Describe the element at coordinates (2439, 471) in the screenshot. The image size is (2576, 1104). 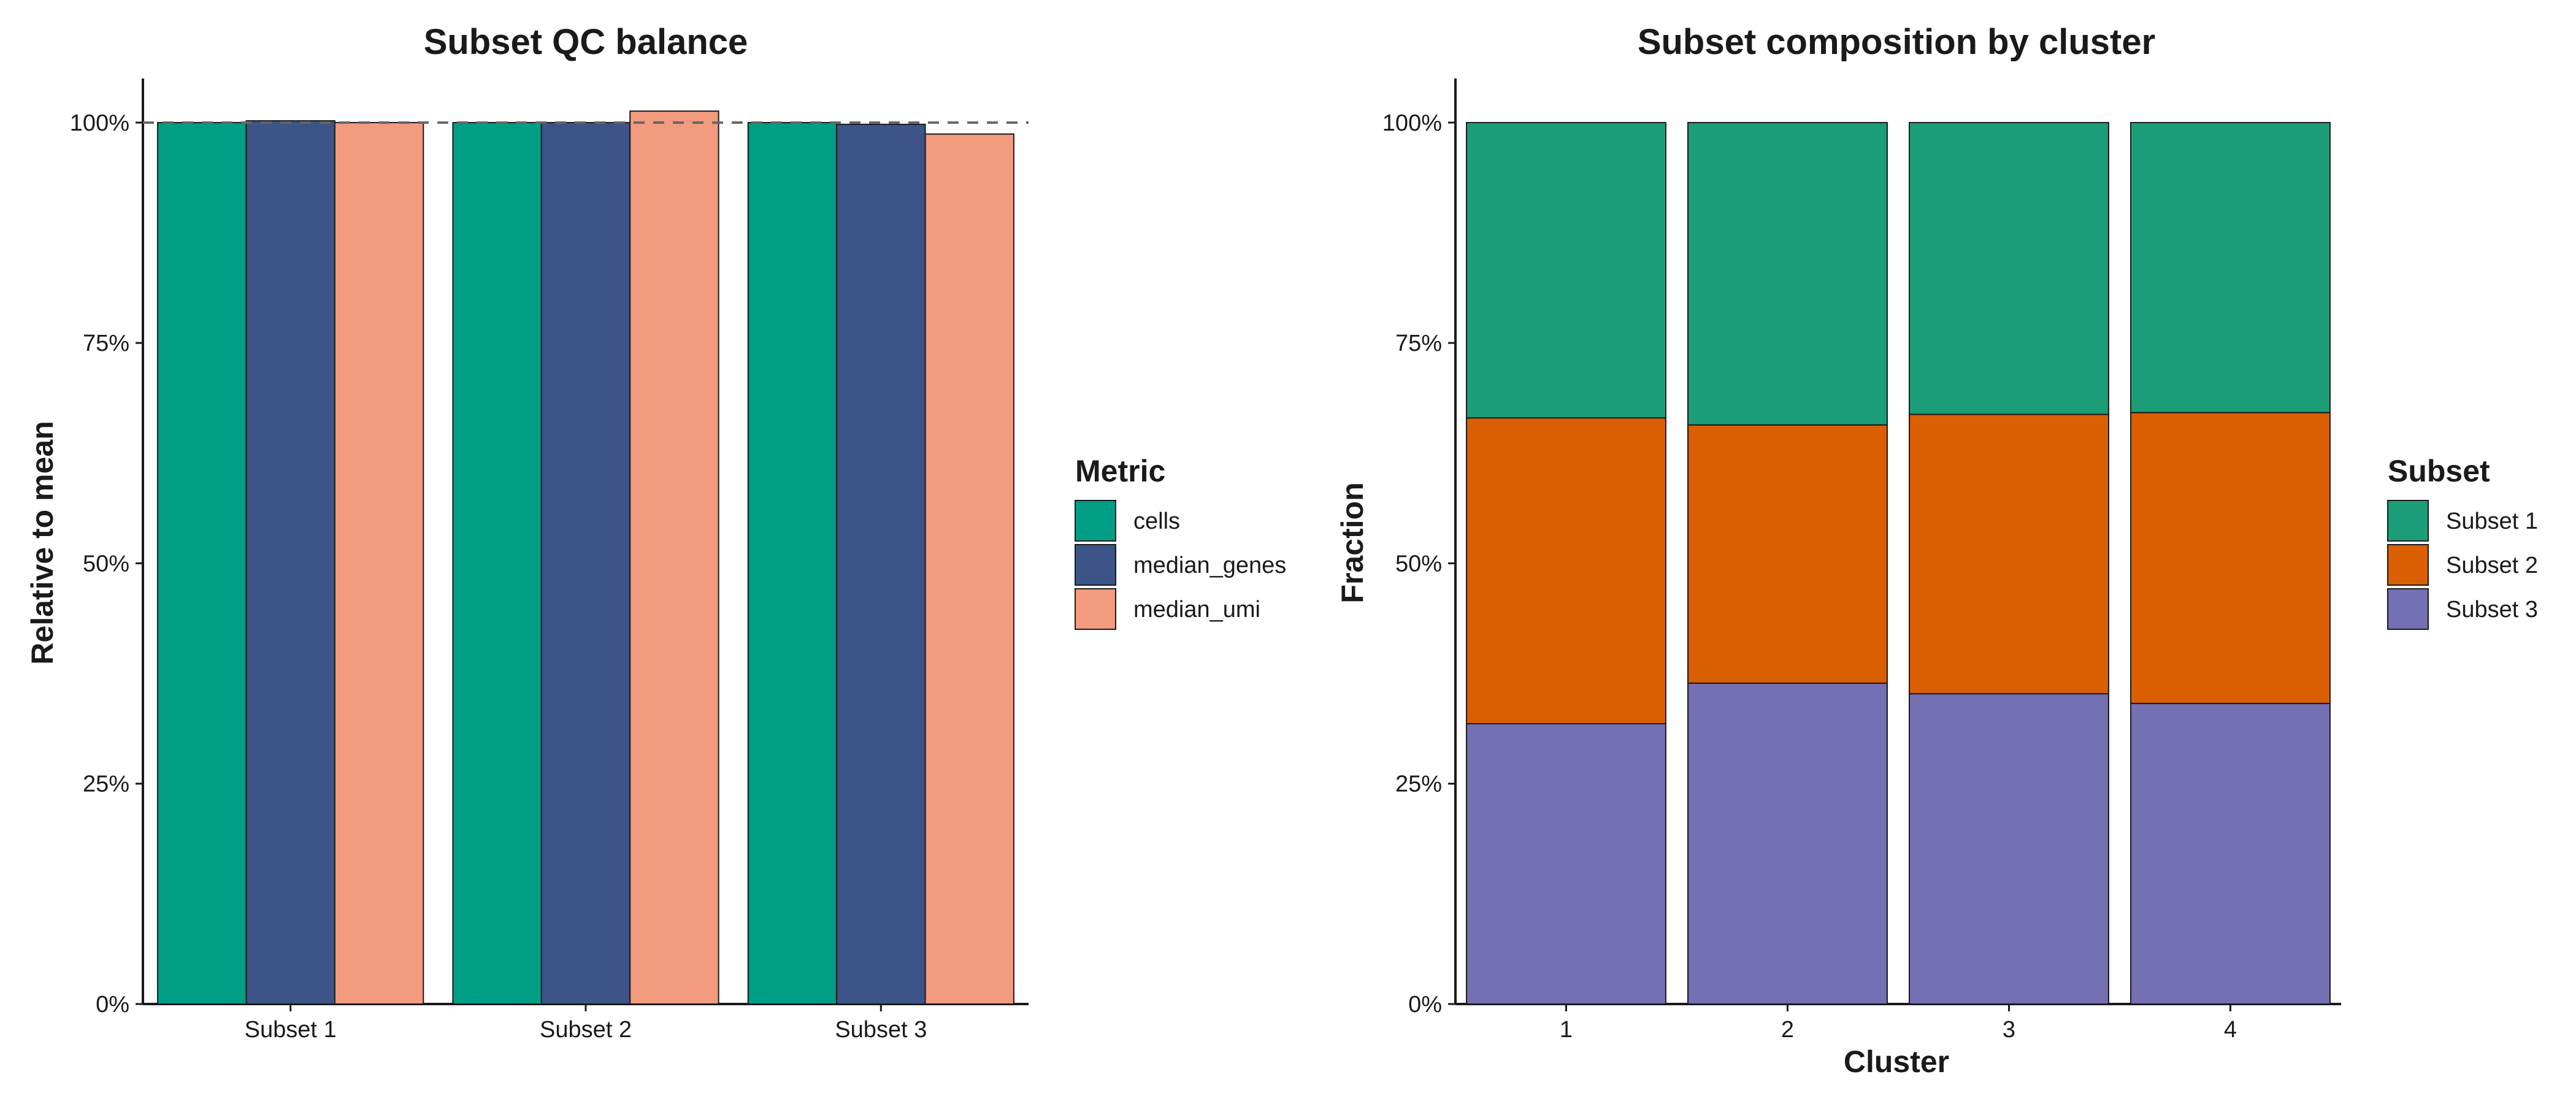
I see `subset-legend-title: Subset` at that location.